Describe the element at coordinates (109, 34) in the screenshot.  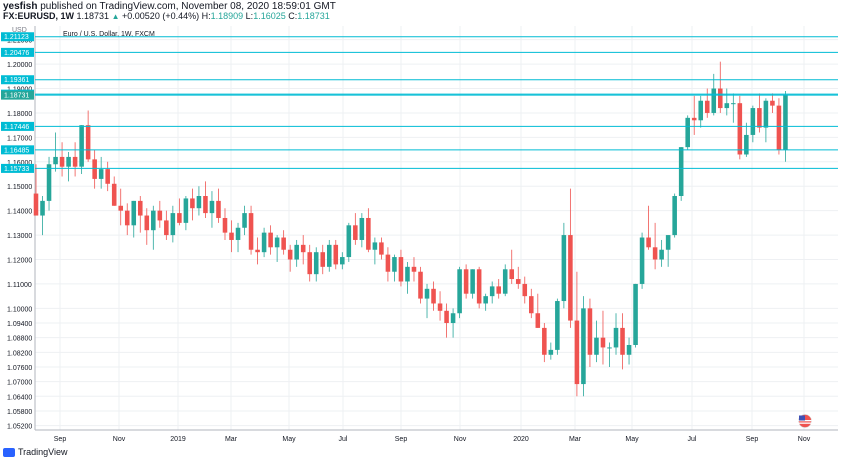
I see `chart-title: Euro / U.S. Dollar, 1W, FXCM` at that location.